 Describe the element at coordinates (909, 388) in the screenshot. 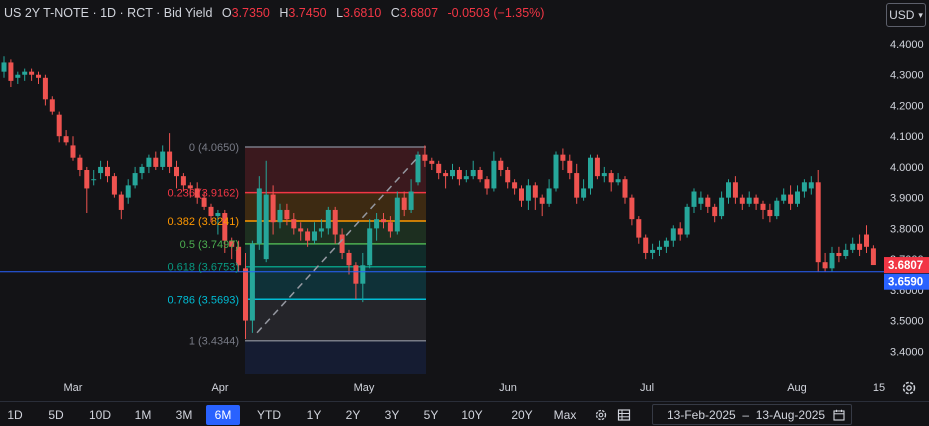

I see `chart-settings-gear-icon` at that location.